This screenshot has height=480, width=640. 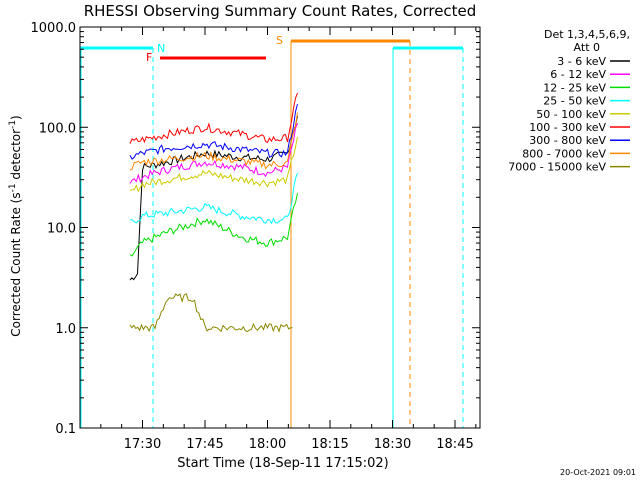 What do you see at coordinates (65, 429) in the screenshot?
I see `y-tick-label-4: 0.1` at bounding box center [65, 429].